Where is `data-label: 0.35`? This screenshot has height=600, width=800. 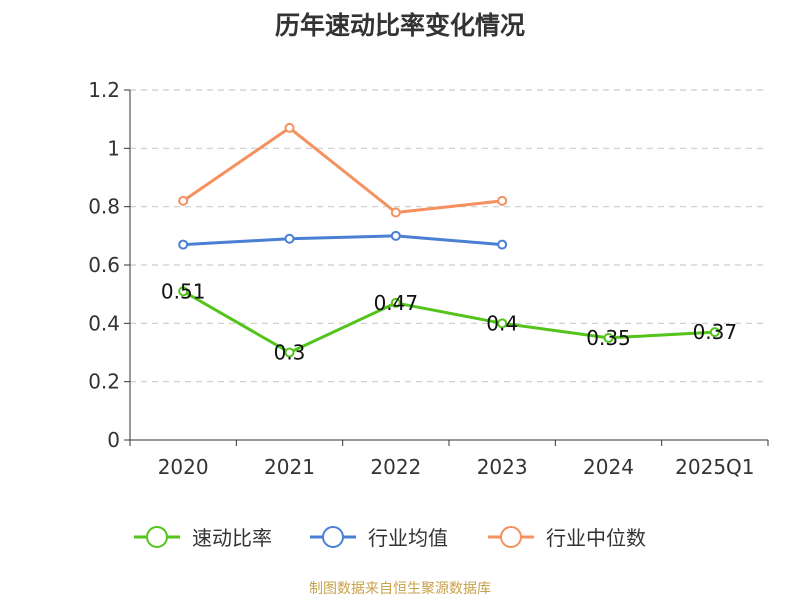 data-label: 0.35 is located at coordinates (608, 338).